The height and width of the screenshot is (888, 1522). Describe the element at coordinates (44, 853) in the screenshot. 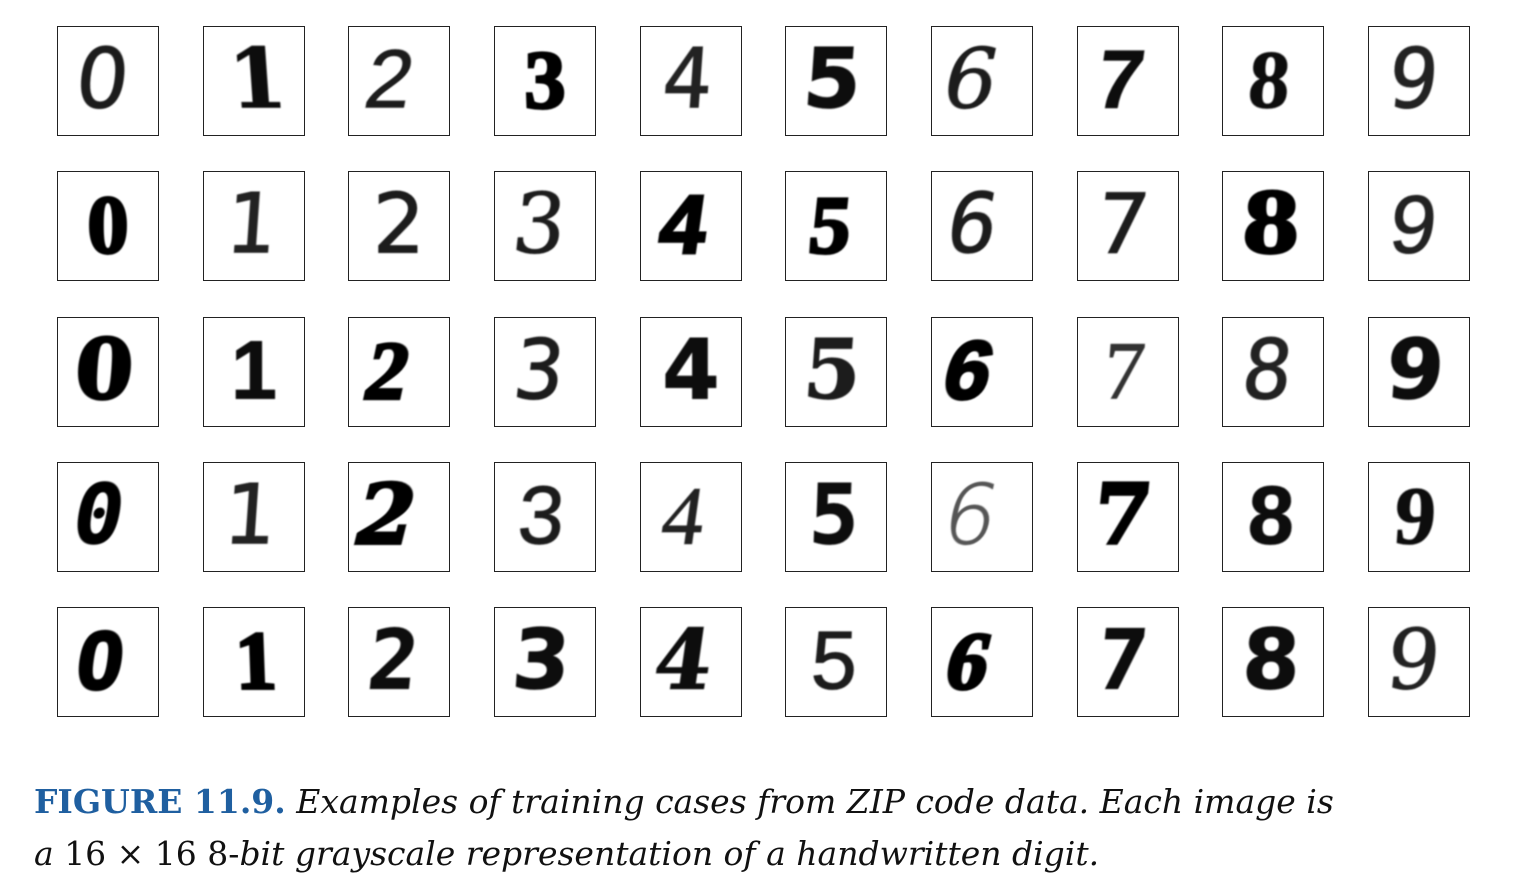

I see `caption-line-2a: a` at that location.